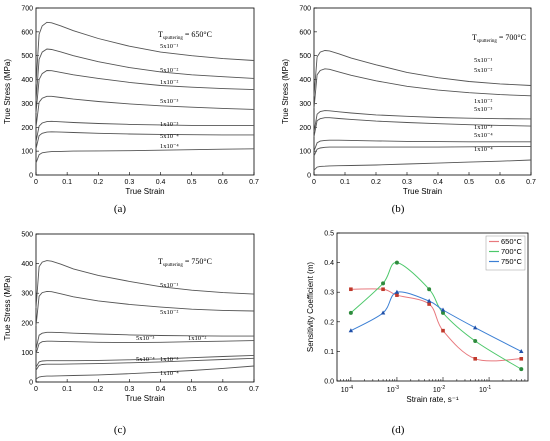  I want to click on temperature-annotation: Tsputtering = 750°C, so click(185, 262).